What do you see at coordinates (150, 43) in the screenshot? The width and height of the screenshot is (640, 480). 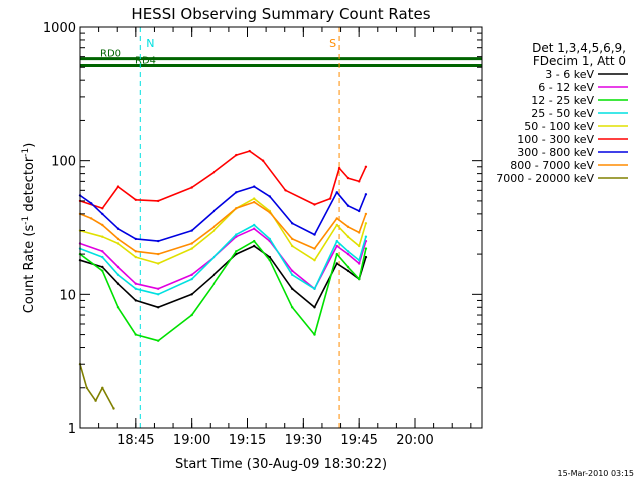 I see `flag-label-n: N` at bounding box center [150, 43].